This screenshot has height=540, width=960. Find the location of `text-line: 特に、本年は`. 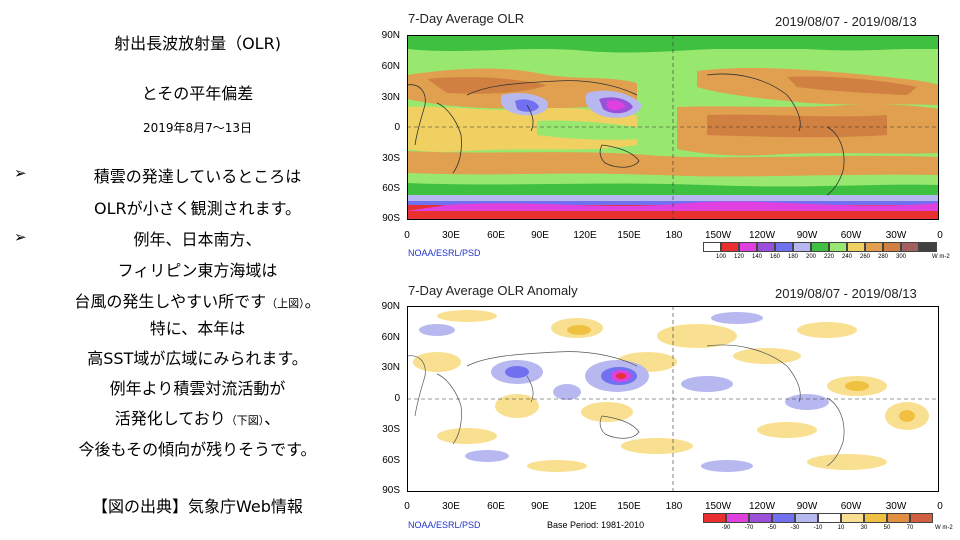

text-line: 特に、本年は is located at coordinates (197, 328).